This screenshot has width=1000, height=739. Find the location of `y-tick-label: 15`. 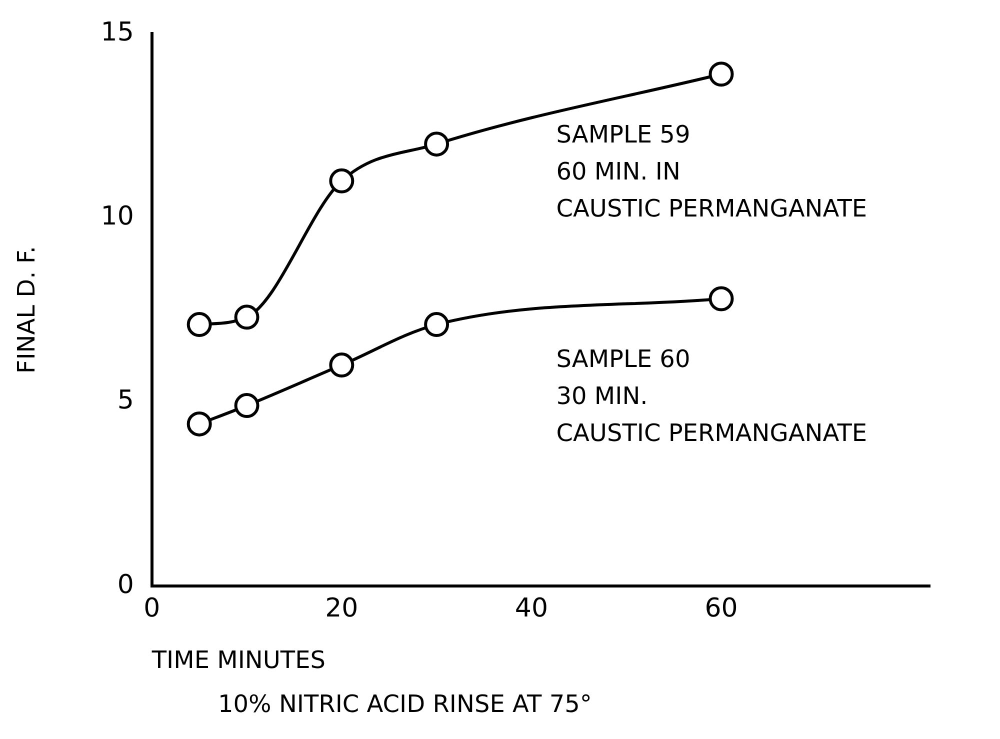

y-tick-label: 15 is located at coordinates (117, 32).